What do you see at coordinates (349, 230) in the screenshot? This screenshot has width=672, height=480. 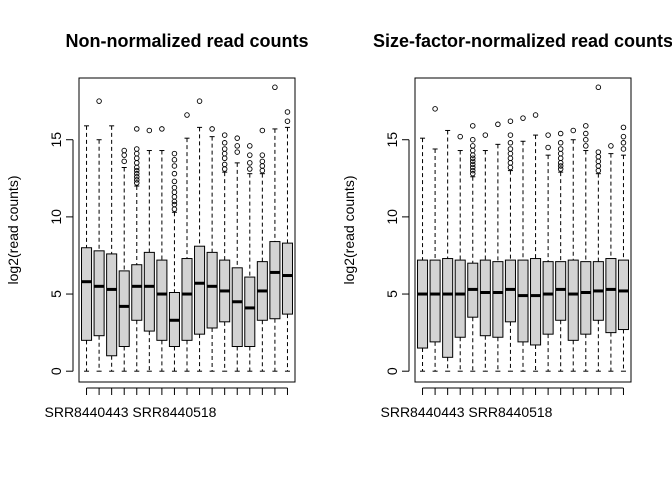 I see `right-y-axis-label: log2(read counts)` at bounding box center [349, 230].